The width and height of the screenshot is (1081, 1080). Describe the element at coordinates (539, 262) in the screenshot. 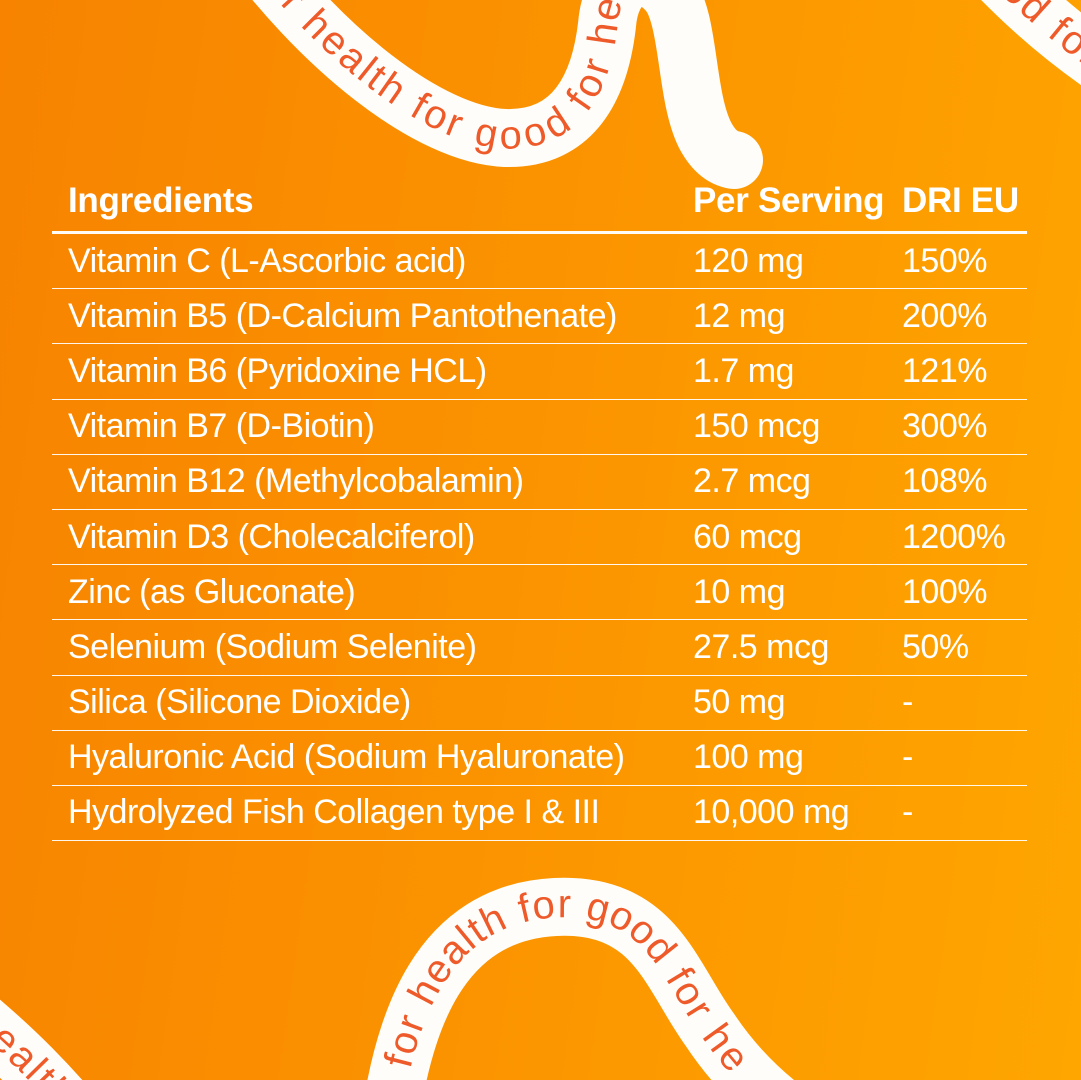

I see `table-row: Vitamin C (L-Ascorbic acid) 120 mg 150%` at that location.